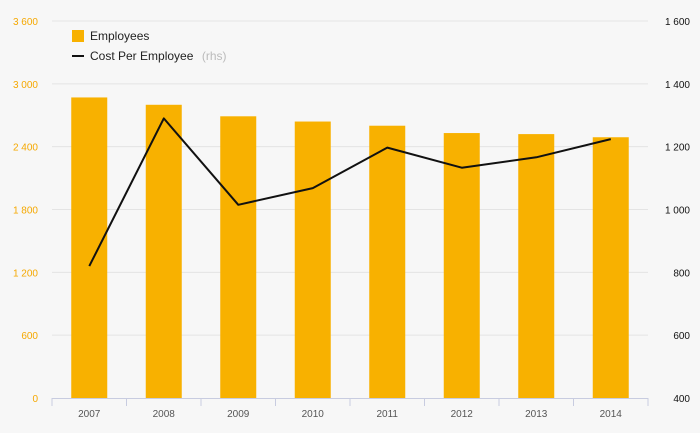 The image size is (700, 433). Describe the element at coordinates (536, 414) in the screenshot. I see `x-tick-label-2013: 2013` at that location.